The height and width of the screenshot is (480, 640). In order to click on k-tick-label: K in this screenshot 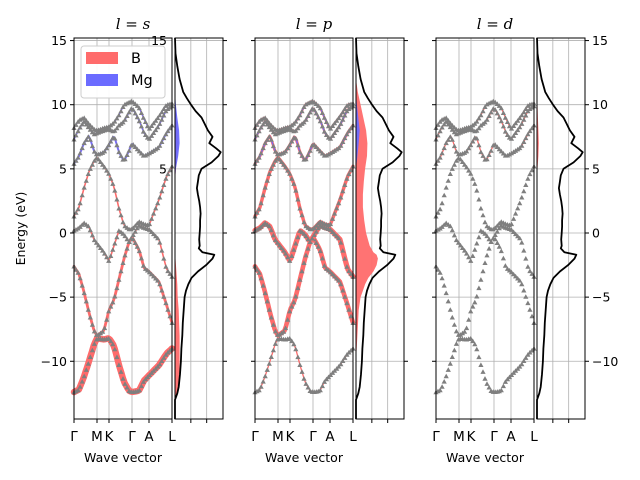, I will do `click(291, 437)`.